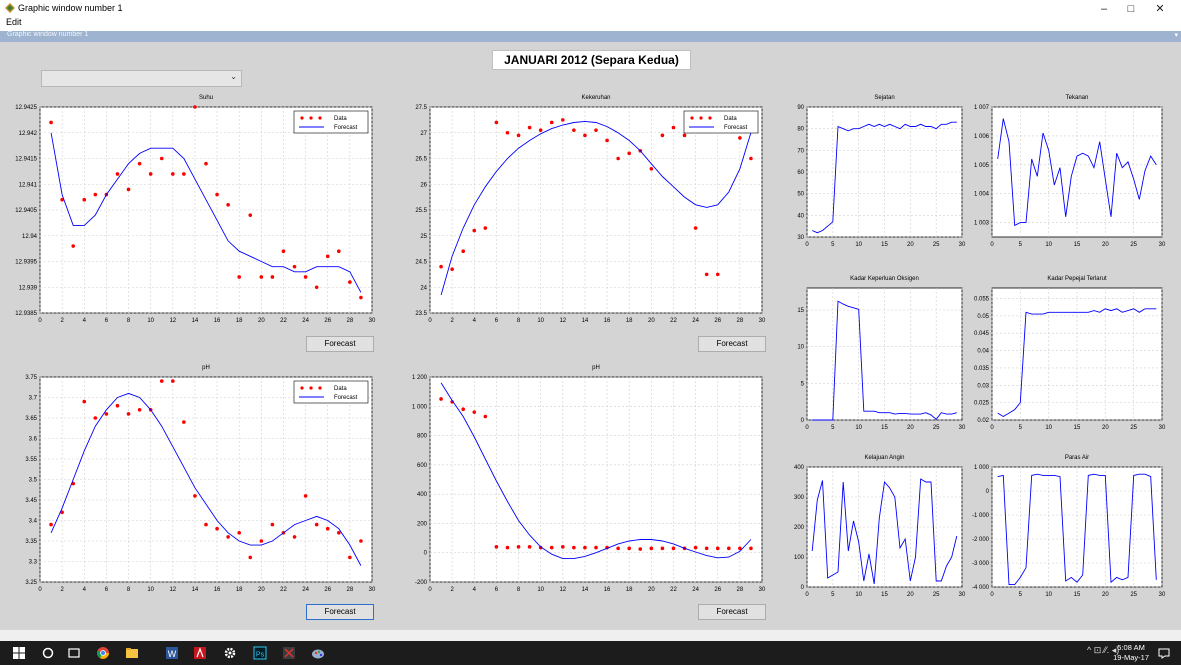  Describe the element at coordinates (421, 263) in the screenshot. I see `y-tick-label: 24.5` at that location.